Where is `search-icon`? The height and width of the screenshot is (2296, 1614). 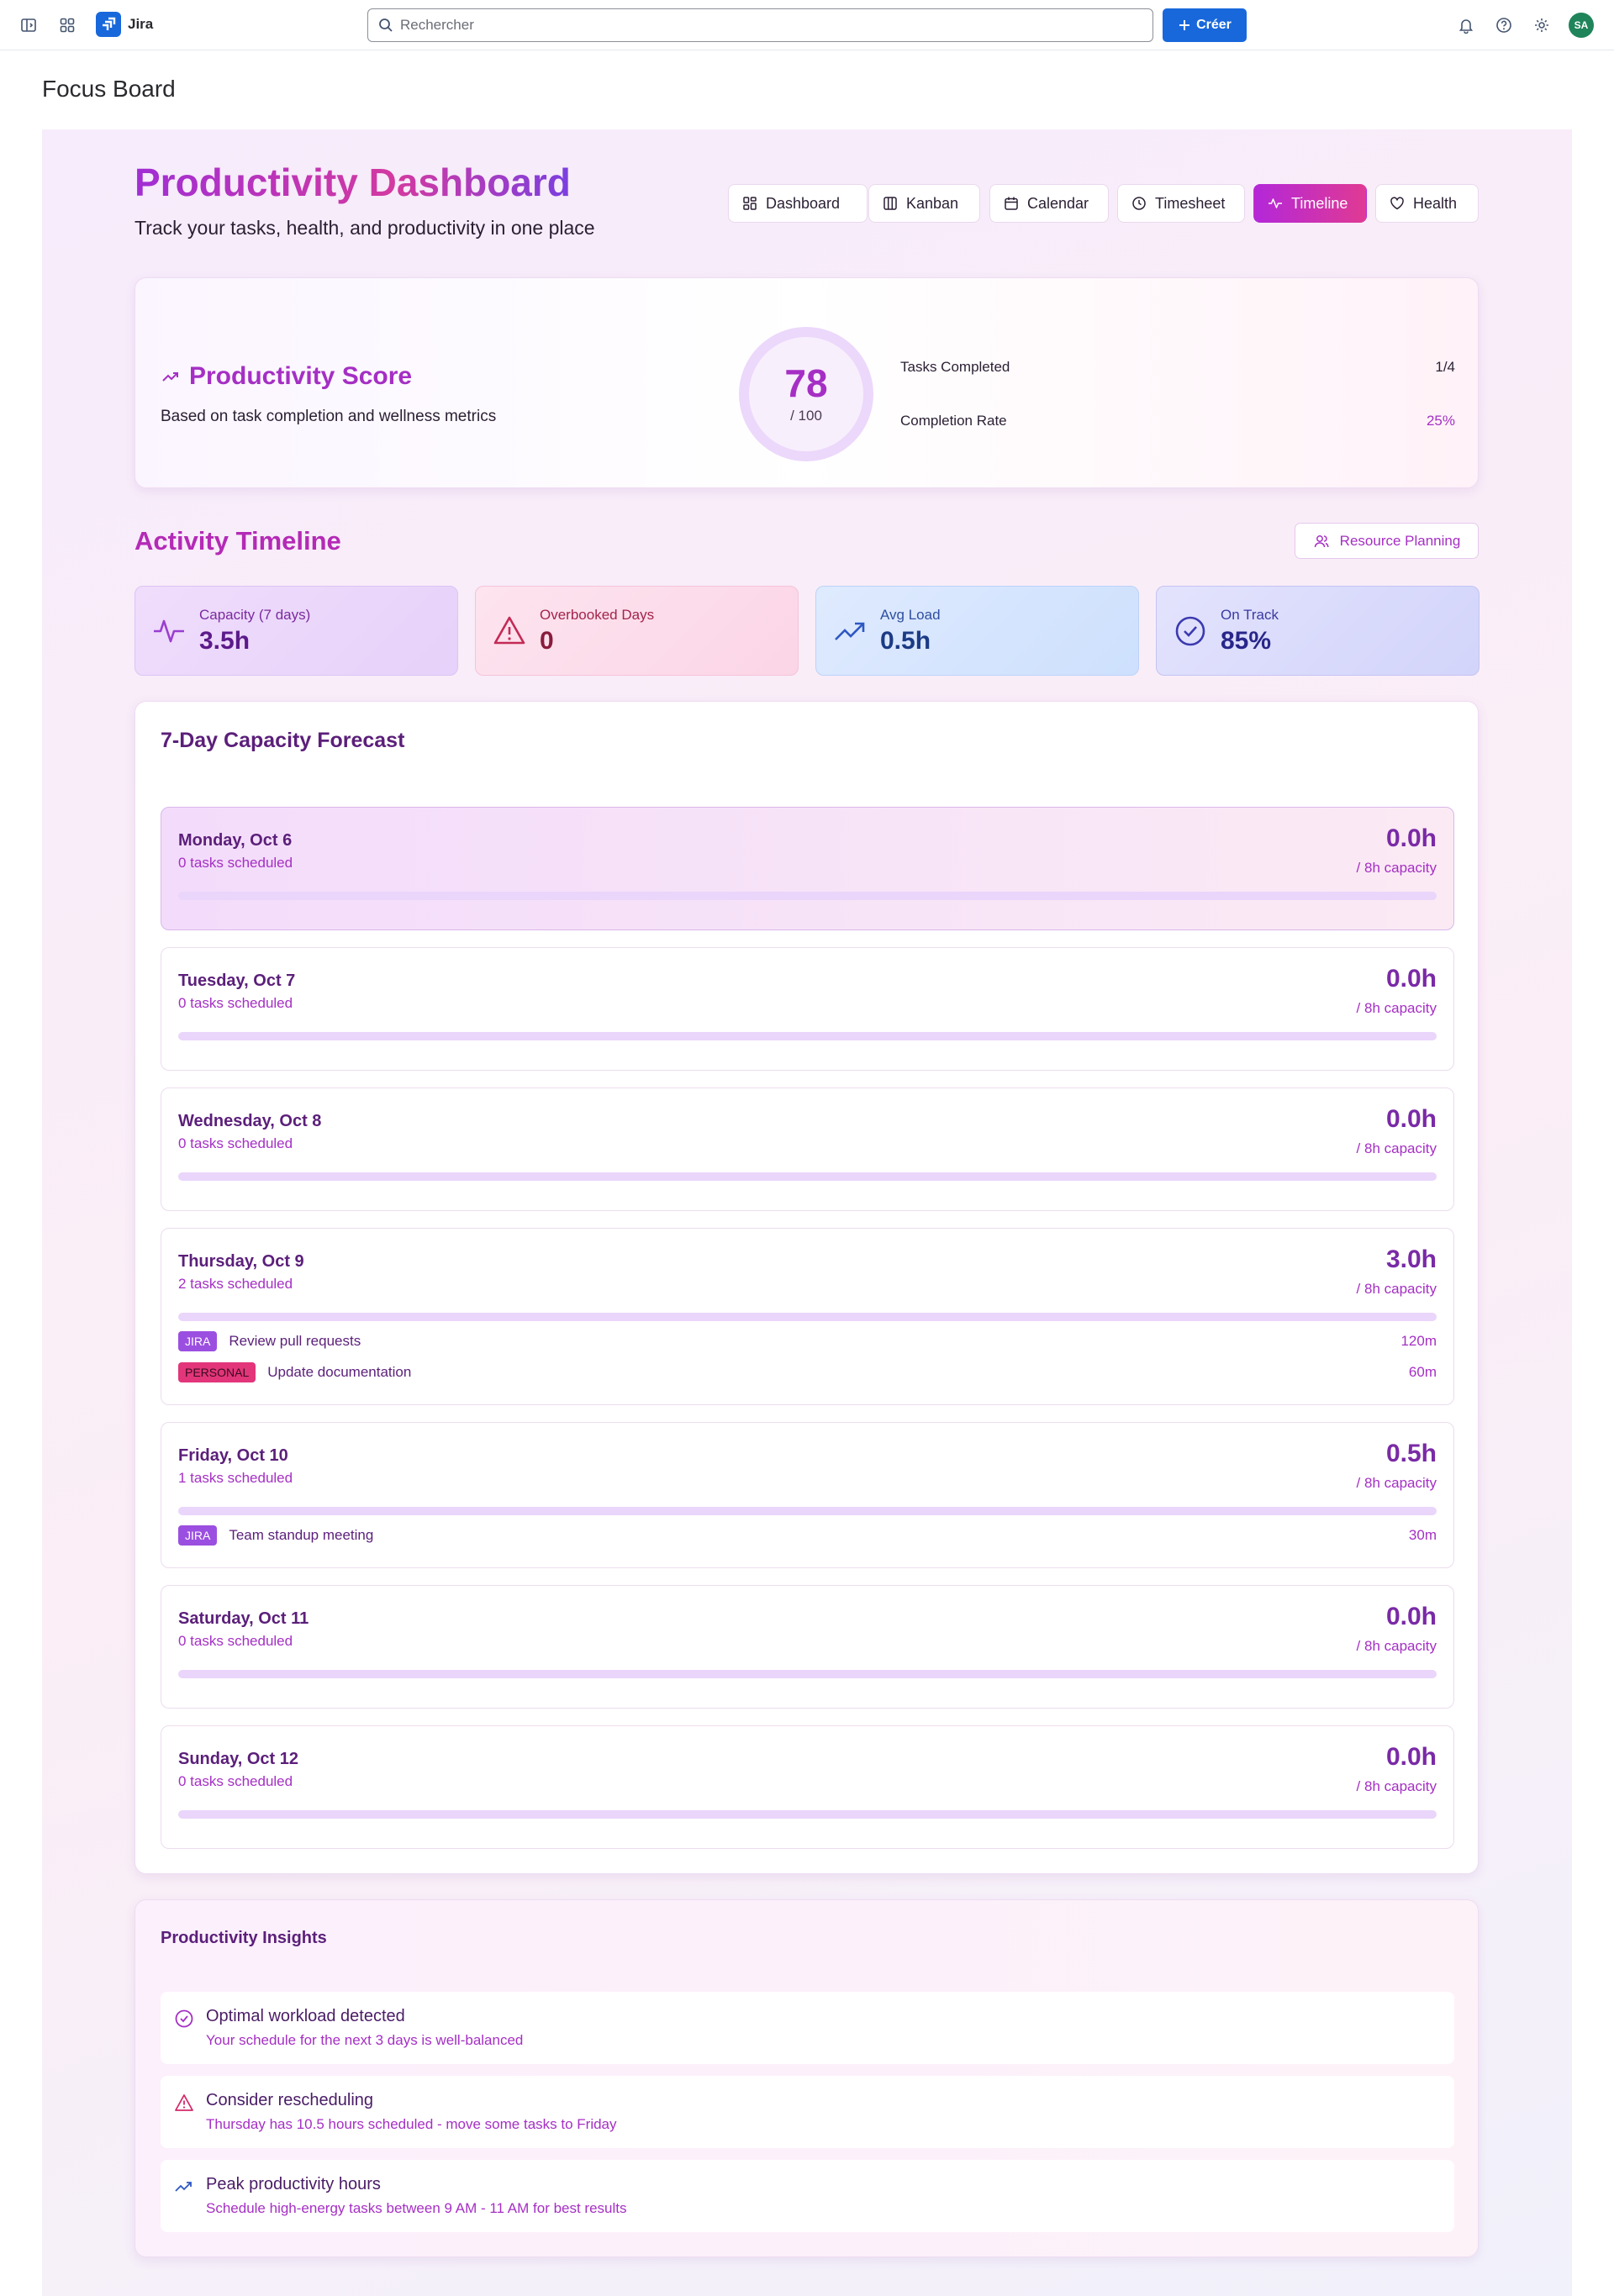
search-icon is located at coordinates (386, 25).